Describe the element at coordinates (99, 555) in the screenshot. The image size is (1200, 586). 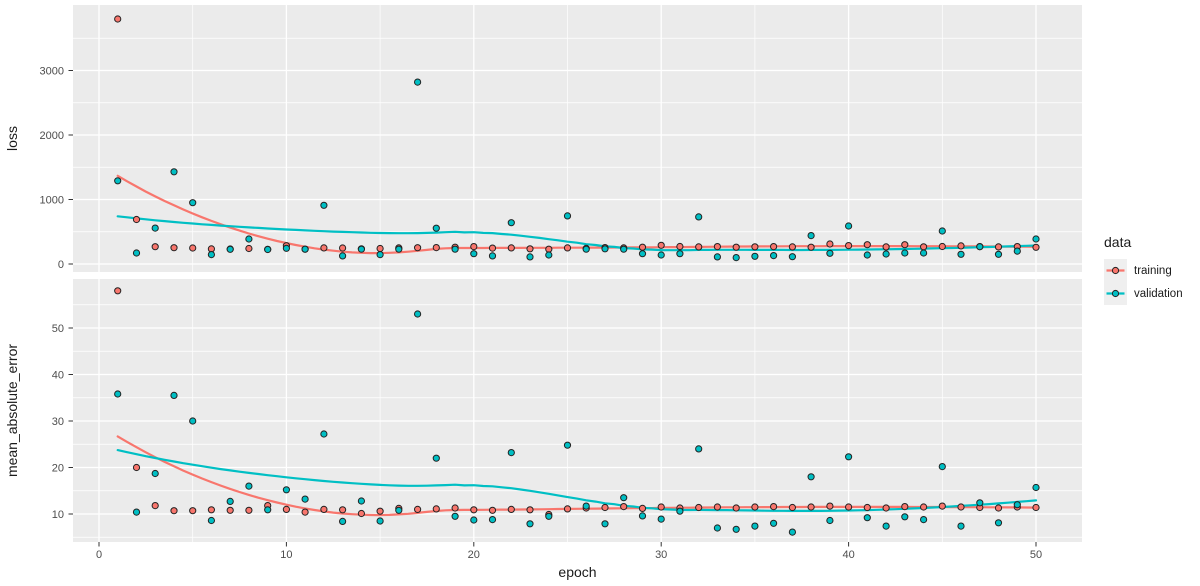
I see `x-tick-label: 0` at that location.